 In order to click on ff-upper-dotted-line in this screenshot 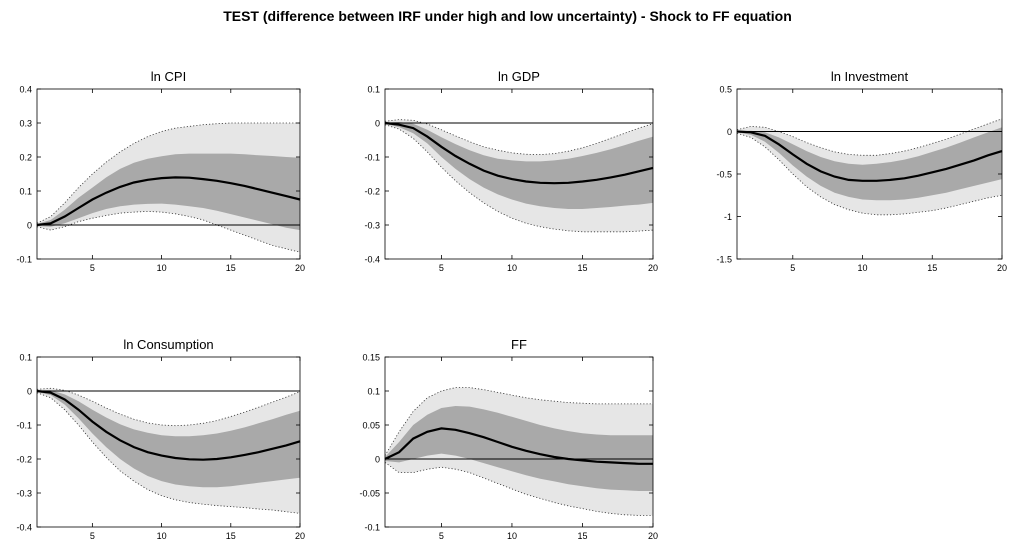, I will do `click(518, 421)`.